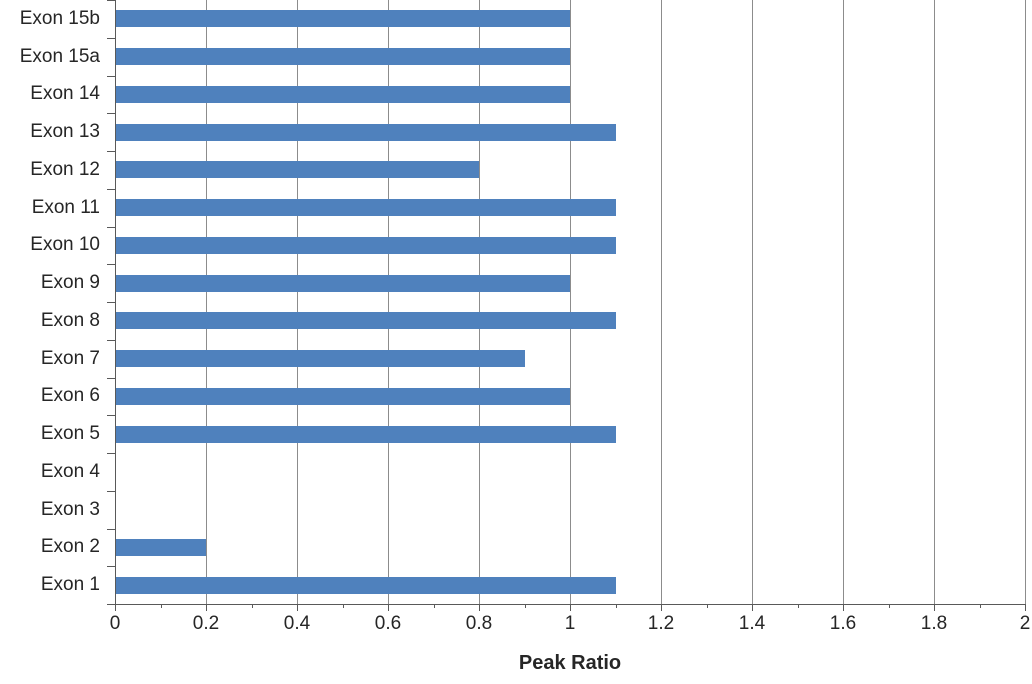 Image resolution: width=1032 pixels, height=684 pixels. Describe the element at coordinates (65, 244) in the screenshot. I see `category-label-exon-10: Exon 10` at that location.